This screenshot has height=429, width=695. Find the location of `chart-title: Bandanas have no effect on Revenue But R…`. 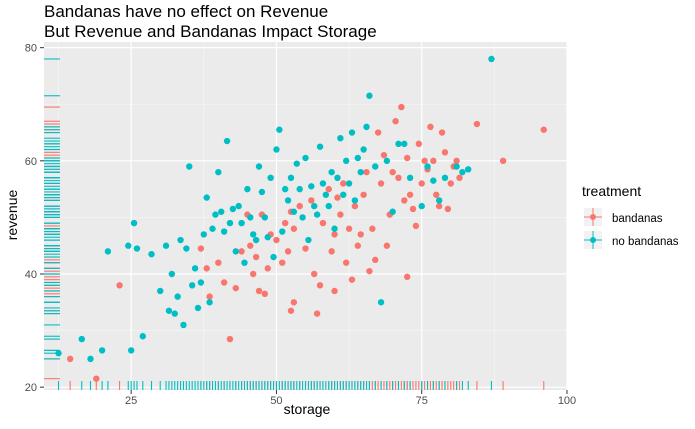

chart-title: Bandanas have no effect on Revenue But R… is located at coordinates (210, 22).